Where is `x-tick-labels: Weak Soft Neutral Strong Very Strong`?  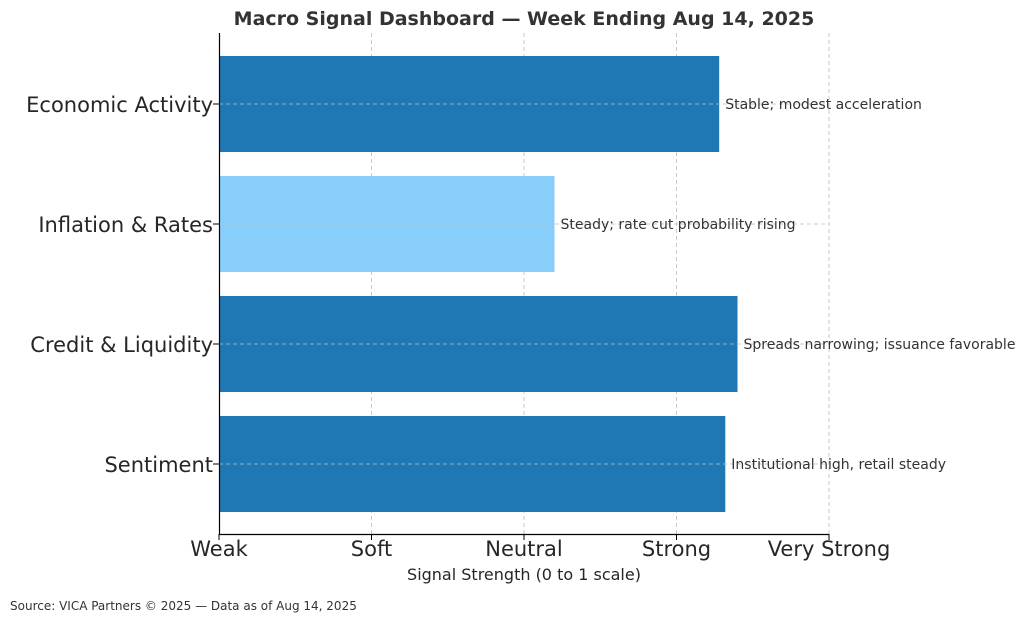 x-tick-labels: Weak Soft Neutral Strong Very Strong is located at coordinates (540, 547).